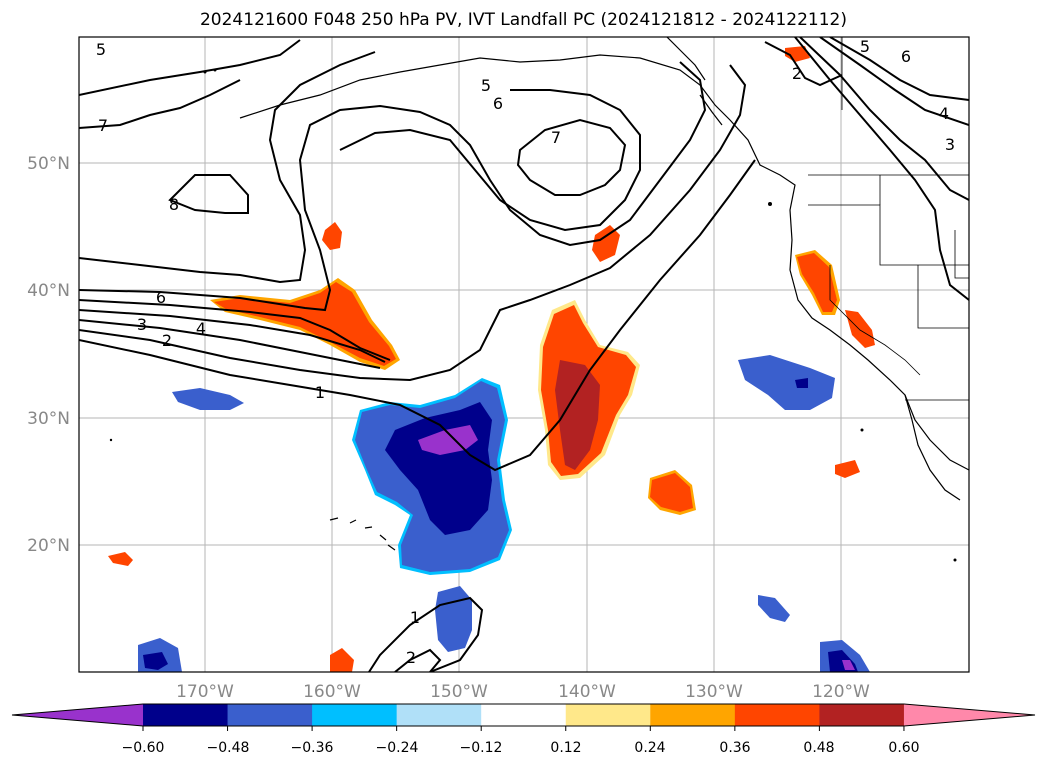  Describe the element at coordinates (48, 546) in the screenshot. I see `lat-label: 20°N` at that location.